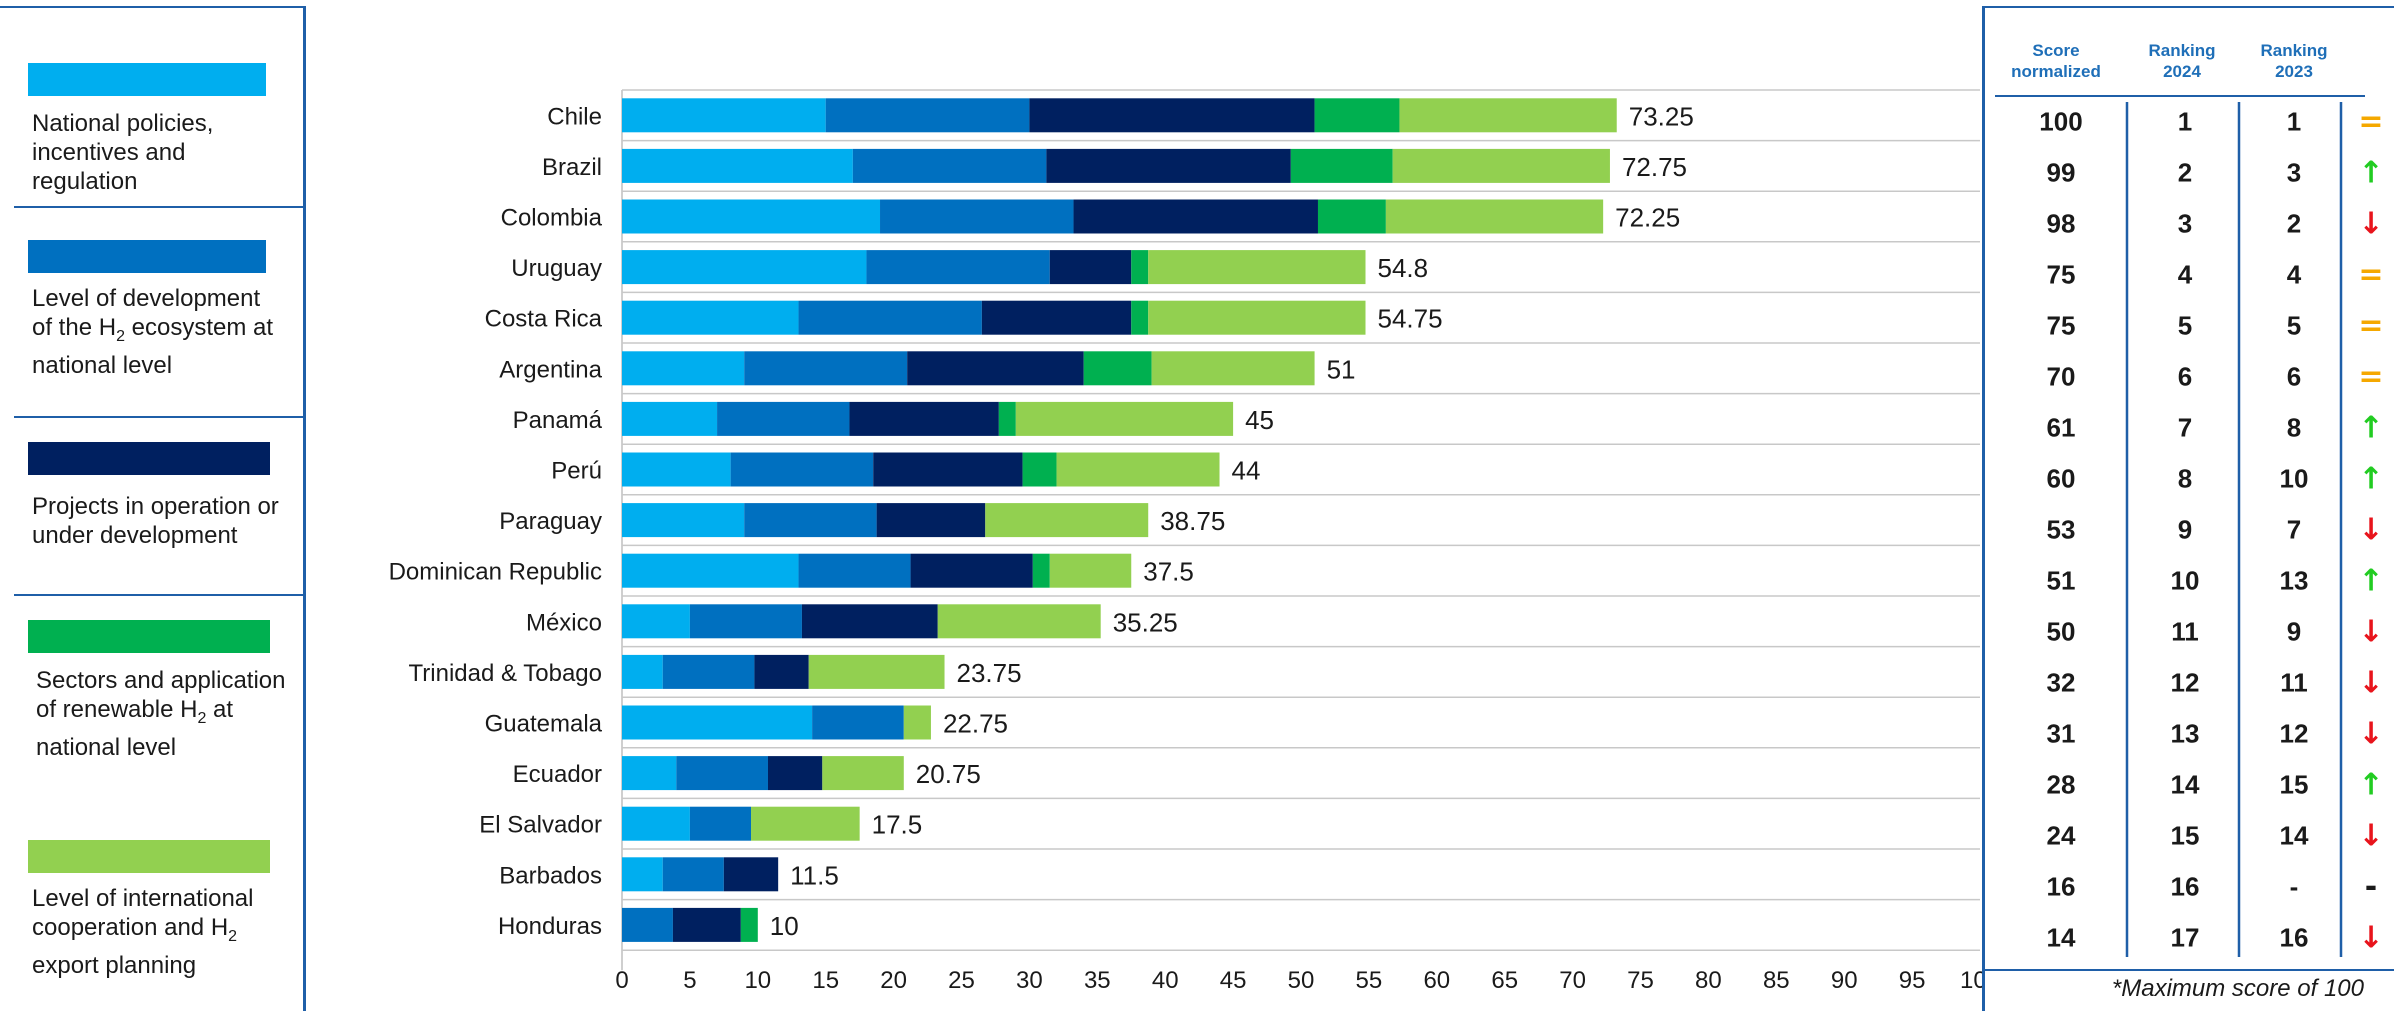  What do you see at coordinates (2294, 530) in the screenshot?
I see `rank-2023-cell: 7` at bounding box center [2294, 530].